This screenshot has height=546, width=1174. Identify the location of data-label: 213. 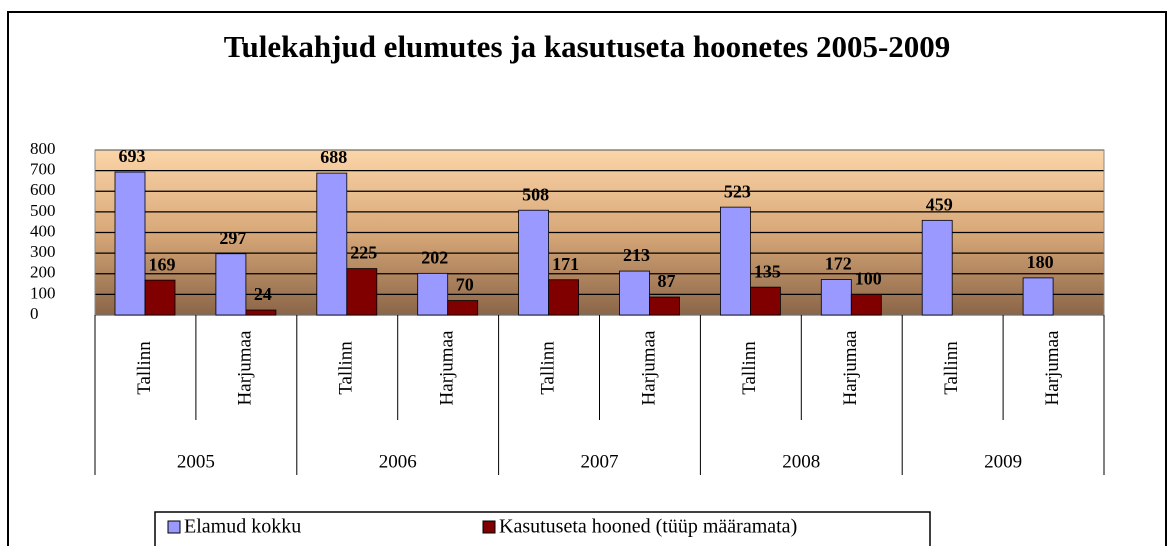
(636, 255).